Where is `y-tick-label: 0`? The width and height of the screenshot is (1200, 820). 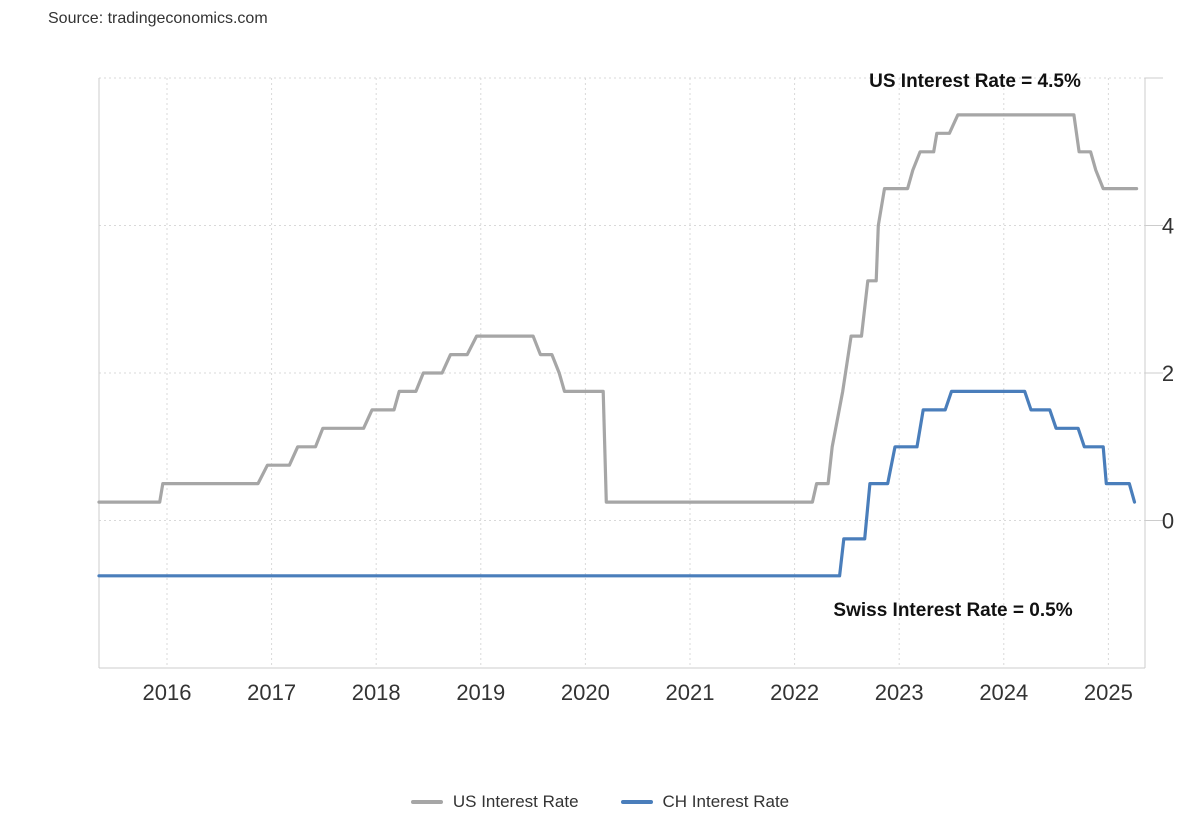
y-tick-label: 0 is located at coordinates (1168, 521).